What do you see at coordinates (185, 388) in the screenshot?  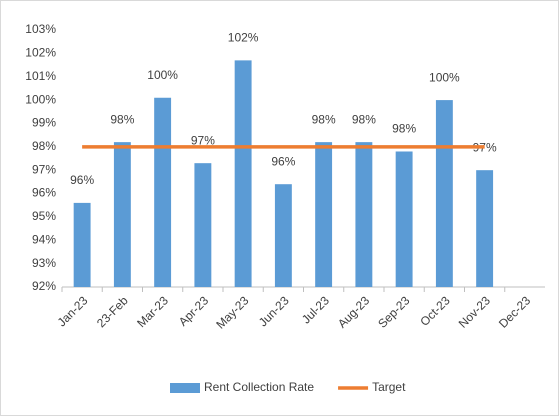 I see `legend-swatch` at bounding box center [185, 388].